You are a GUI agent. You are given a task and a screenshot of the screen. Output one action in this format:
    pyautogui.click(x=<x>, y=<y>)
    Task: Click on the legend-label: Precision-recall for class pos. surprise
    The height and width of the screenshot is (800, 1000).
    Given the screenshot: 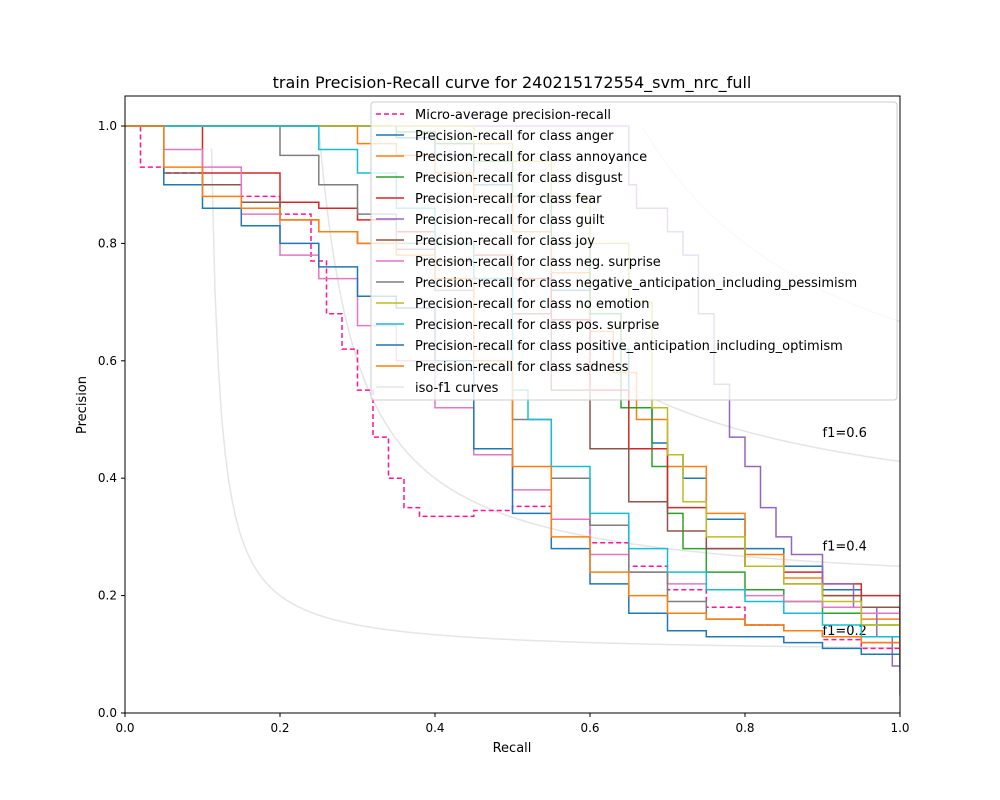 What is the action you would take?
    pyautogui.click(x=537, y=325)
    